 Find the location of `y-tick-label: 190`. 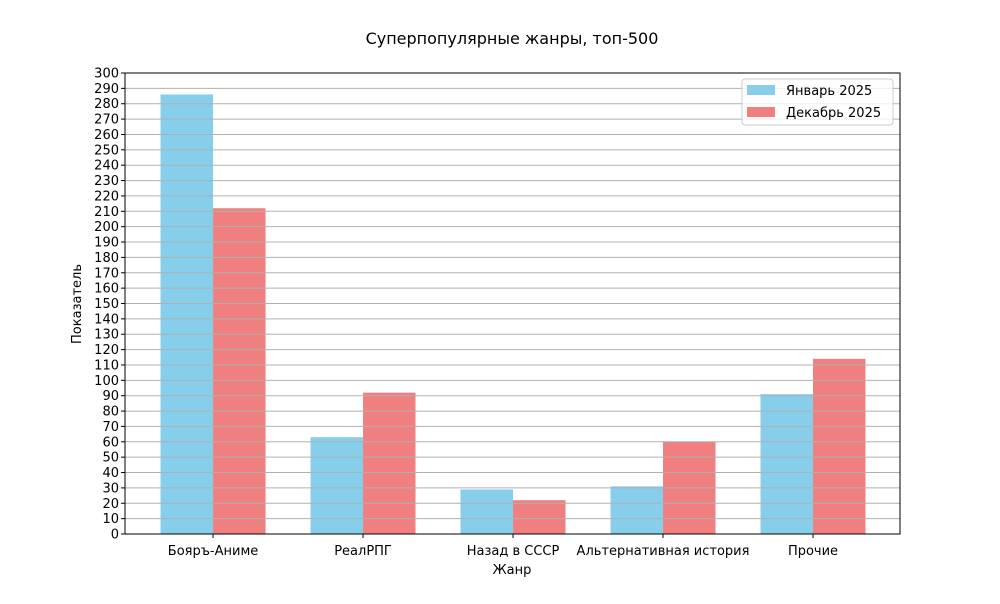

y-tick-label: 190 is located at coordinates (106, 243).